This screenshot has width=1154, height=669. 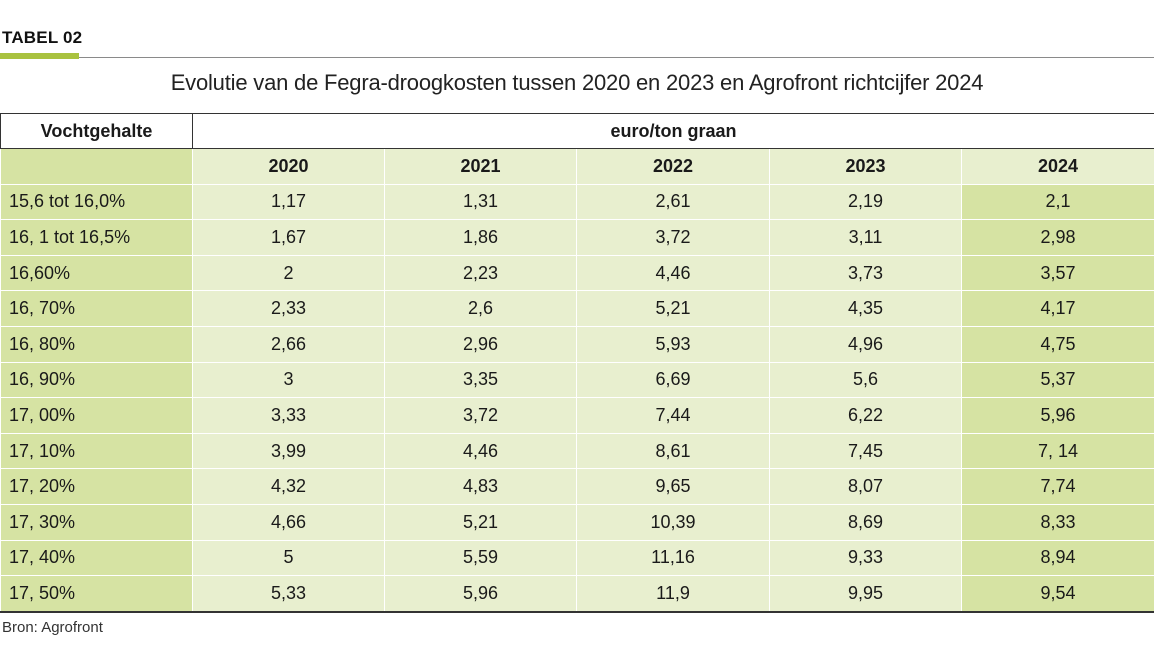 I want to click on table-row: 16, 70% 2,33 2,6 5,21 4,35 4,17, so click(x=577, y=308).